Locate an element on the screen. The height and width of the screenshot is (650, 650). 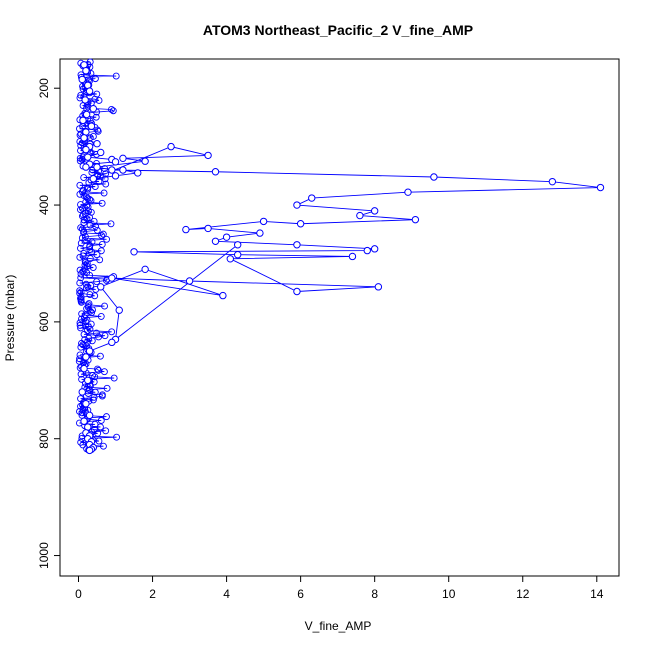
y-tick-label: 800 is located at coordinates (44, 438).